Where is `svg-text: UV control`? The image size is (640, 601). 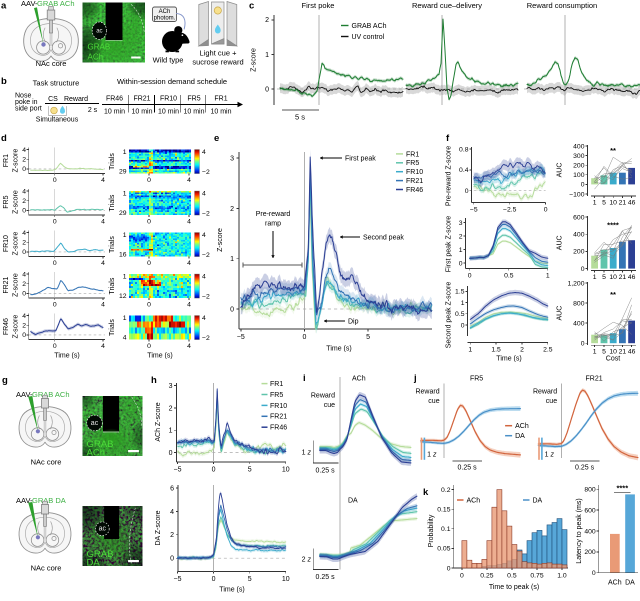 svg-text: UV control is located at coordinates (368, 37).